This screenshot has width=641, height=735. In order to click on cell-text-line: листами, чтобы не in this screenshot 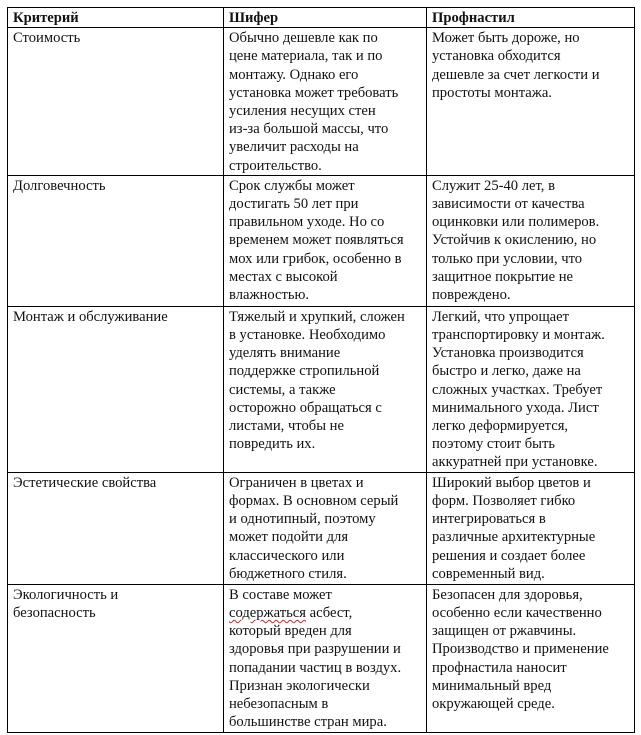, I will do `click(286, 426)`.